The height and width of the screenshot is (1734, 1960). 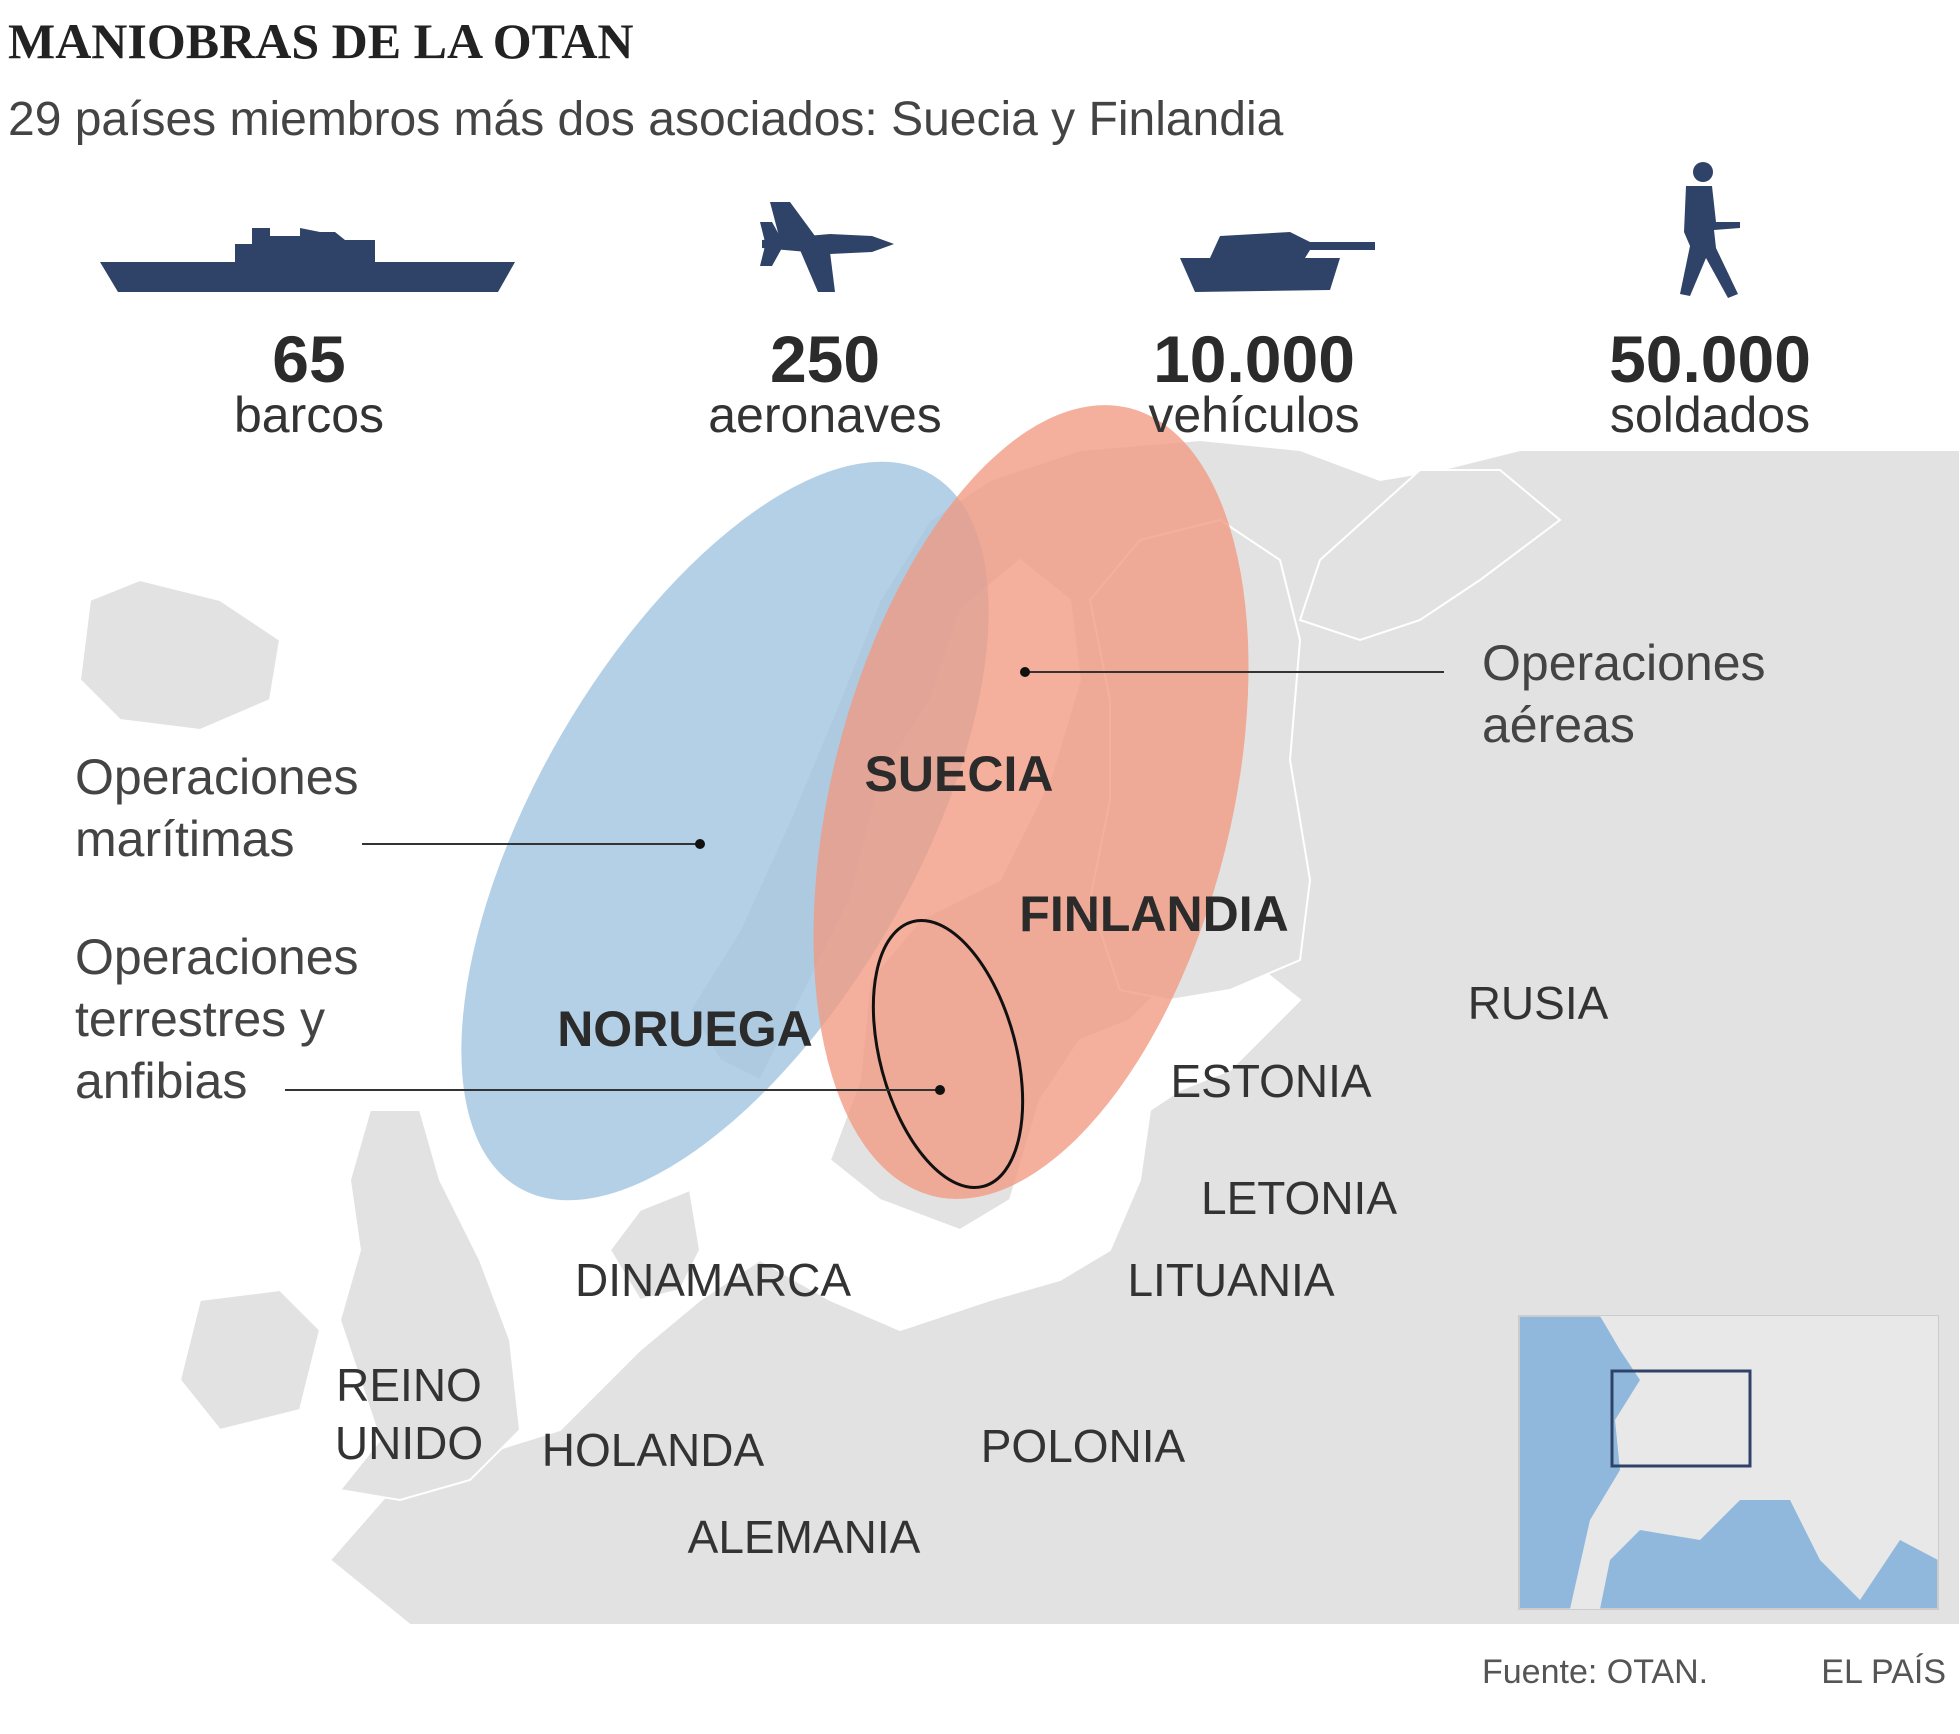 What do you see at coordinates (655, 1245) in the screenshot?
I see `denmark` at bounding box center [655, 1245].